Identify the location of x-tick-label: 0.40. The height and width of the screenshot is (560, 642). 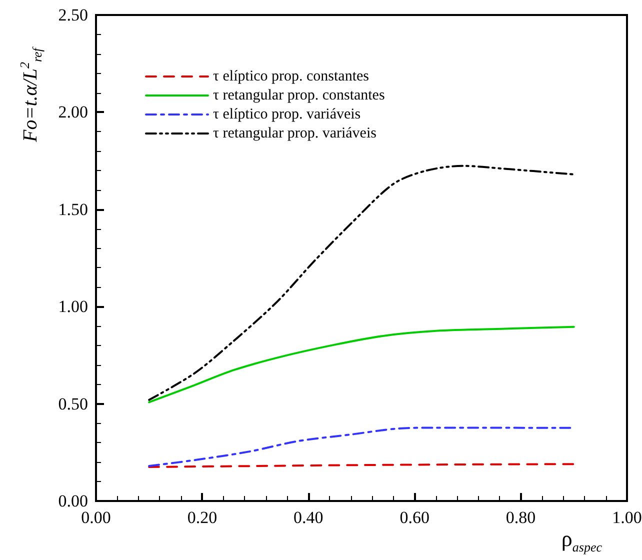
(309, 517).